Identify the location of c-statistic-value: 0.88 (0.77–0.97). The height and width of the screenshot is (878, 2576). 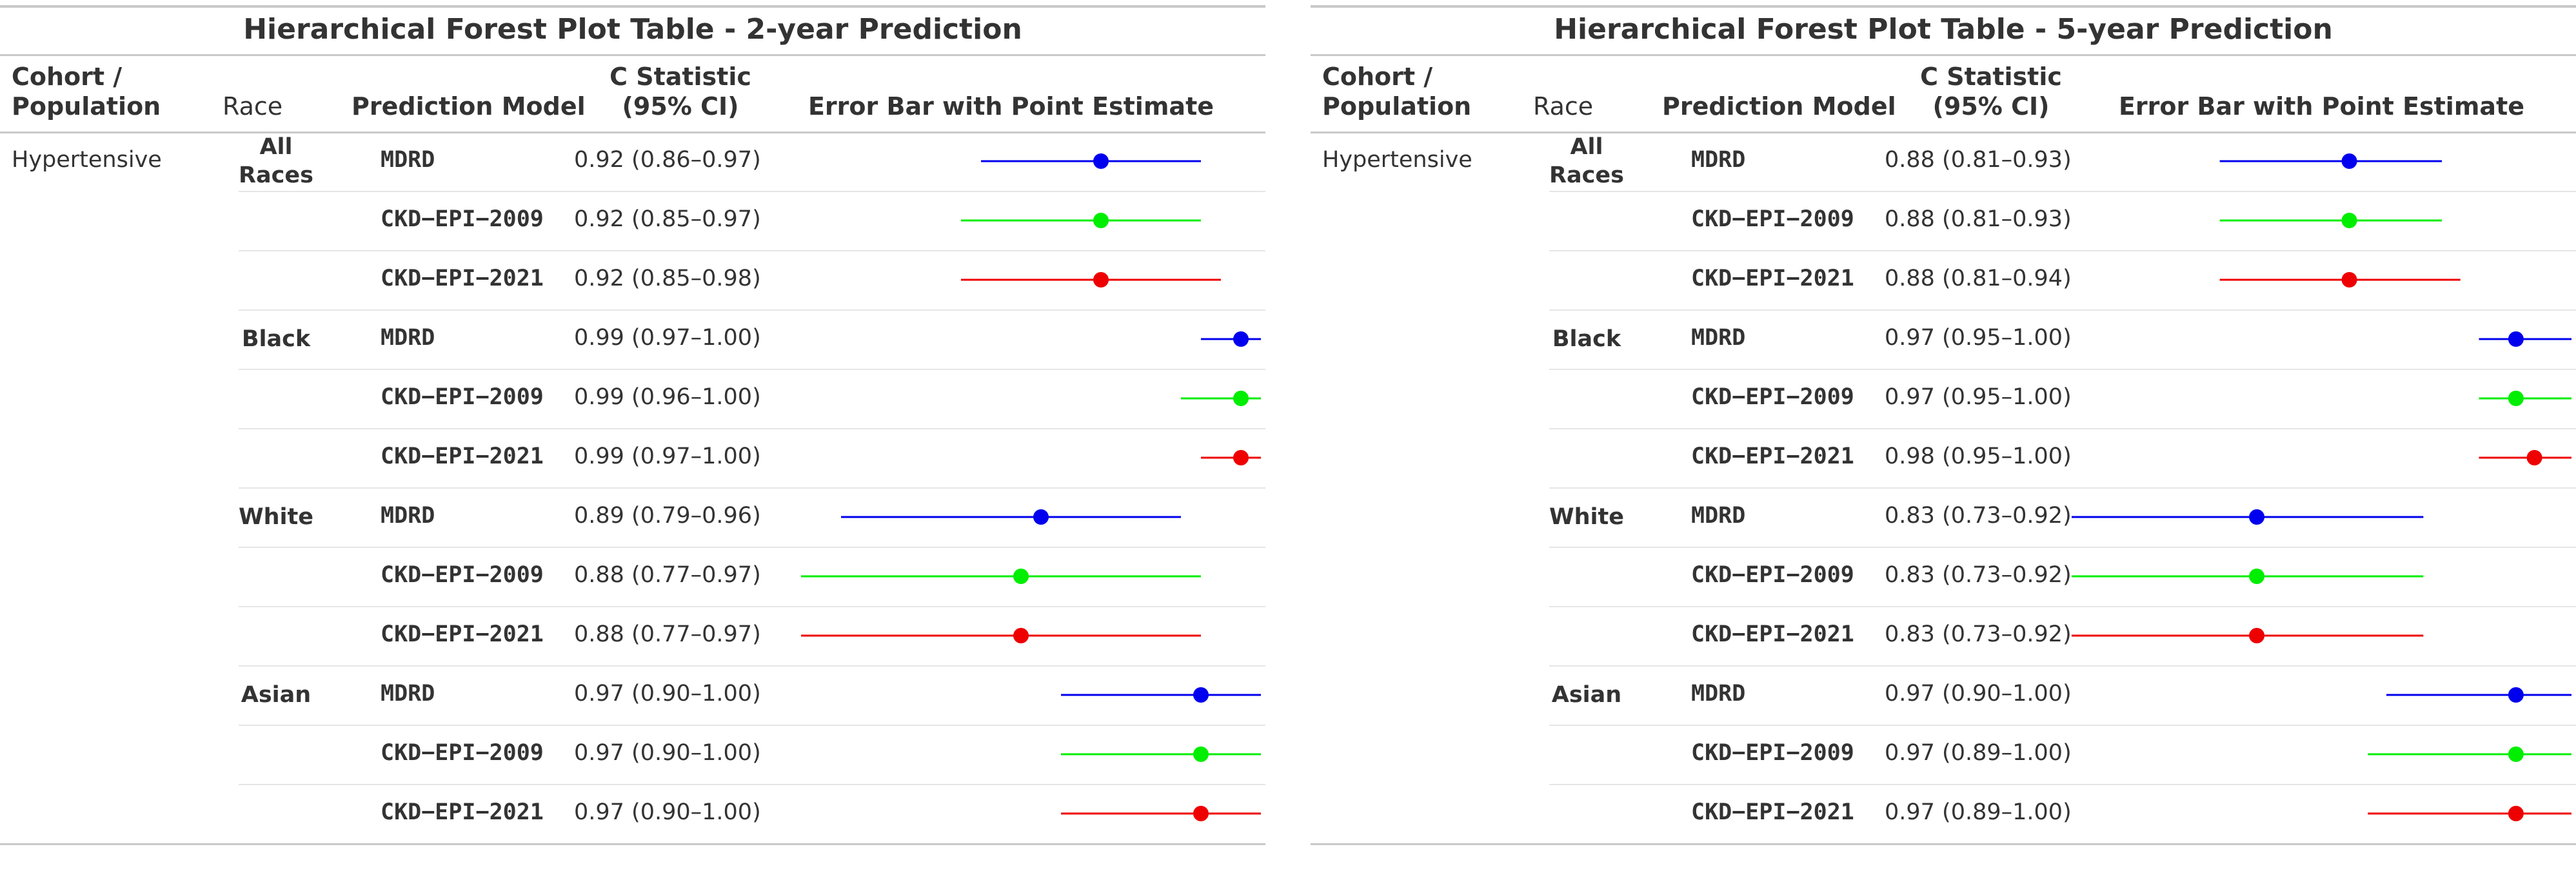
(667, 575).